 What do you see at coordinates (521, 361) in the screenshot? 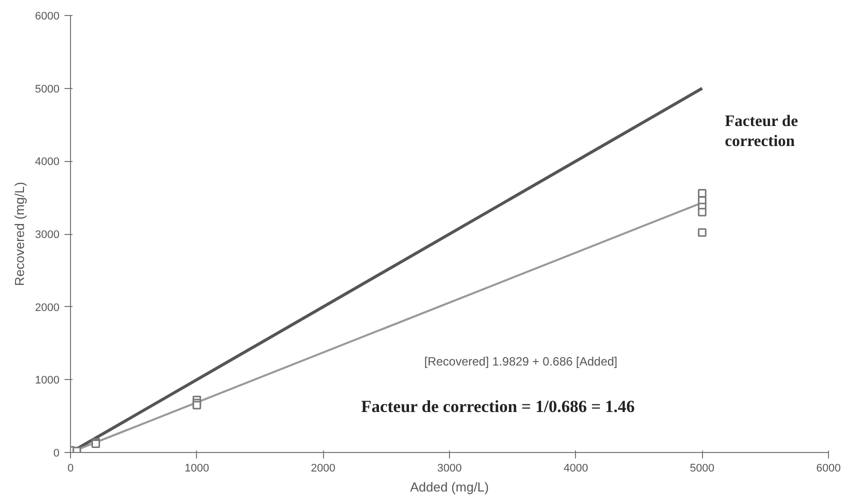
I see `annotation: [Recovered] 1.9829 + 0.686 [Added]` at bounding box center [521, 361].